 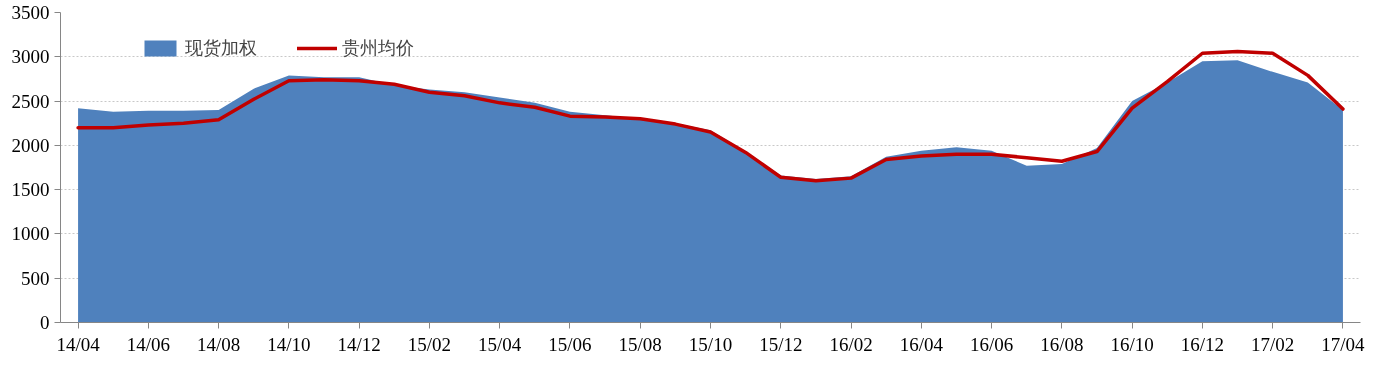 I want to click on y-tick-label: 1000, so click(x=30, y=234).